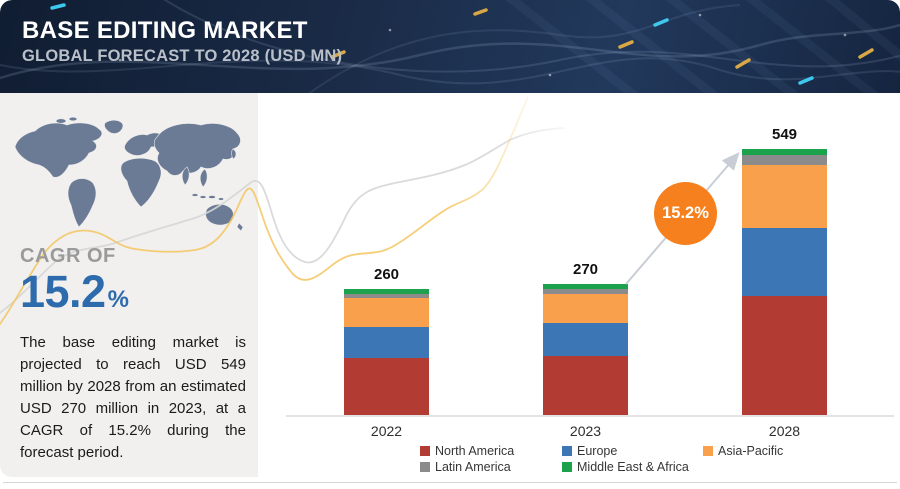  Describe the element at coordinates (450, 482) in the screenshot. I see `card-bottom-divider` at that location.